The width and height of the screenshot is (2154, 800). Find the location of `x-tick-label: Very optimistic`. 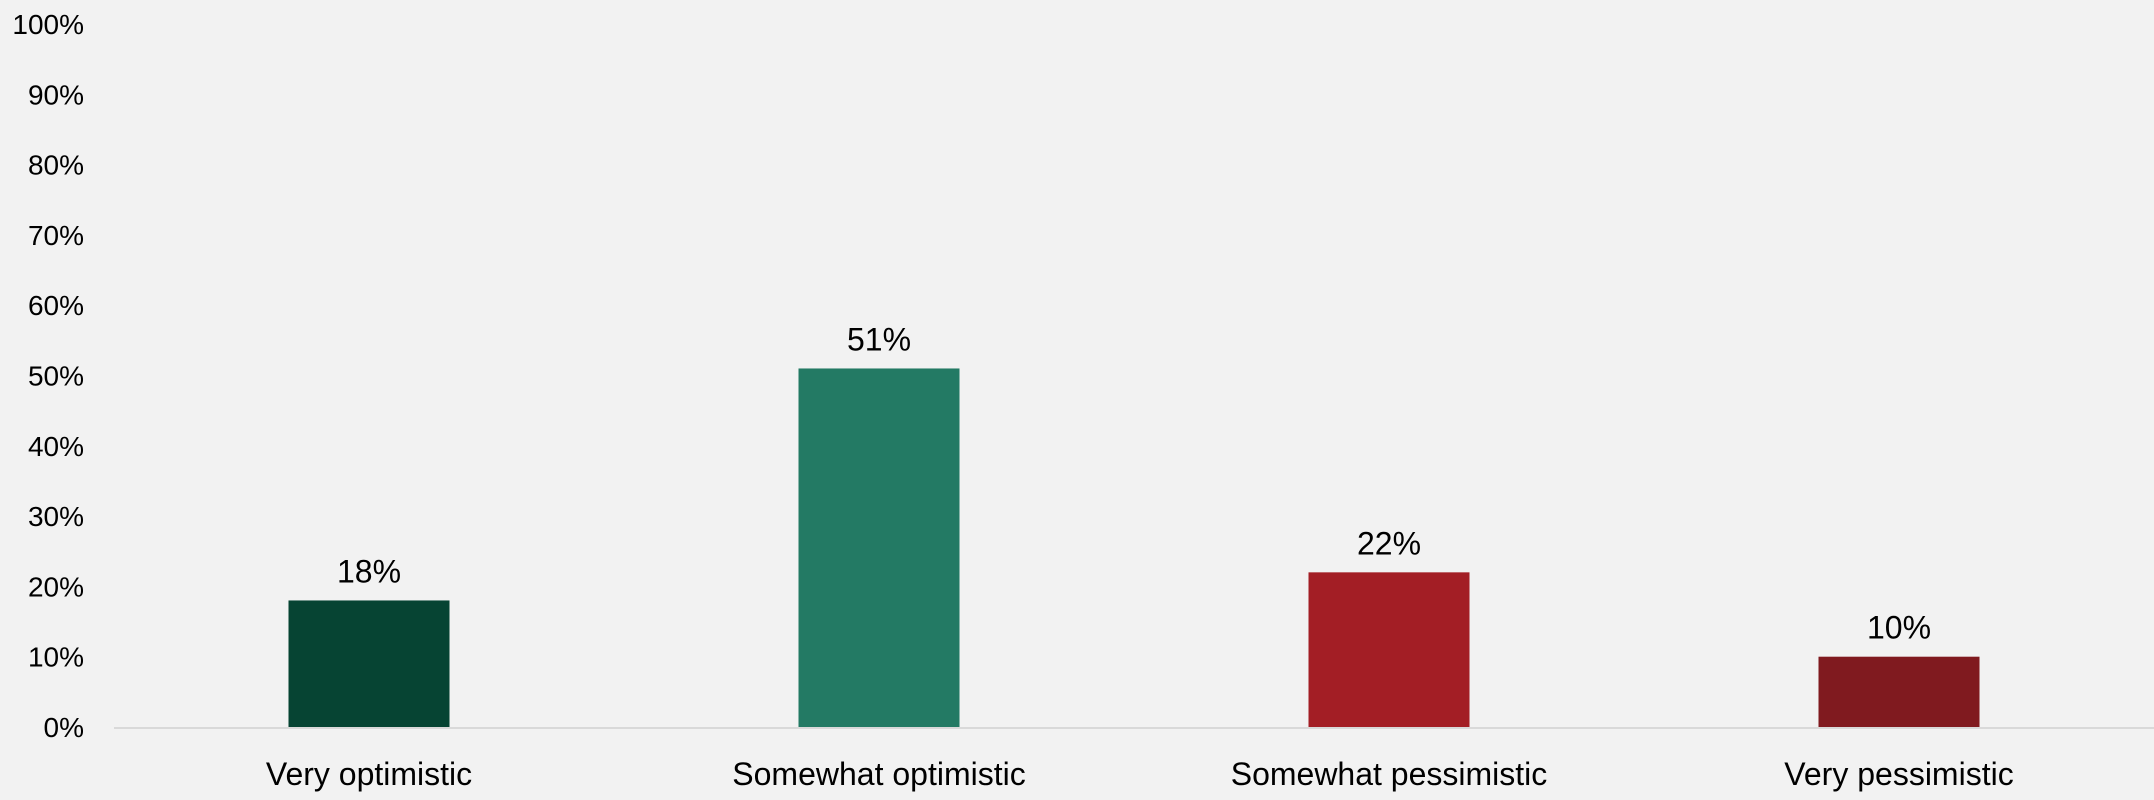

x-tick-label: Very optimistic is located at coordinates (369, 774).